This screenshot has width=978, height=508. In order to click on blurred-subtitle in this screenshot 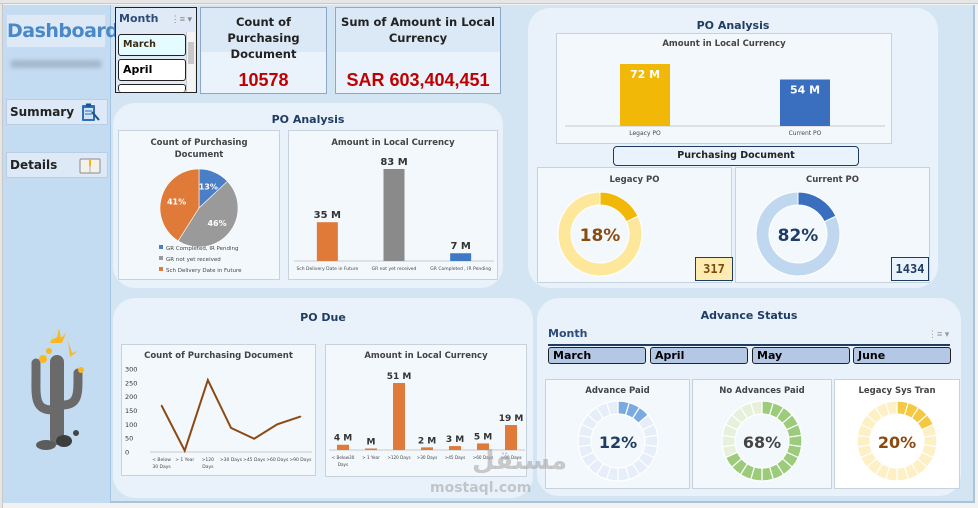, I will do `click(56, 64)`.